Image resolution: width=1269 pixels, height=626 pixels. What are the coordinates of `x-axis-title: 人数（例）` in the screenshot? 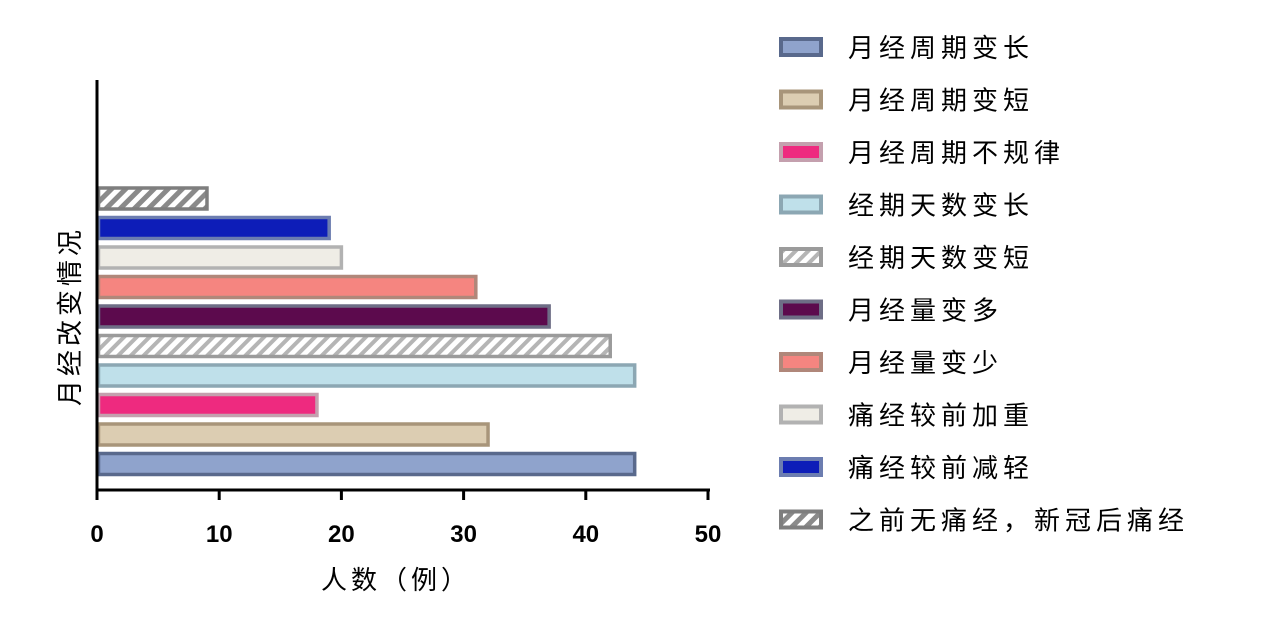 It's located at (396, 581).